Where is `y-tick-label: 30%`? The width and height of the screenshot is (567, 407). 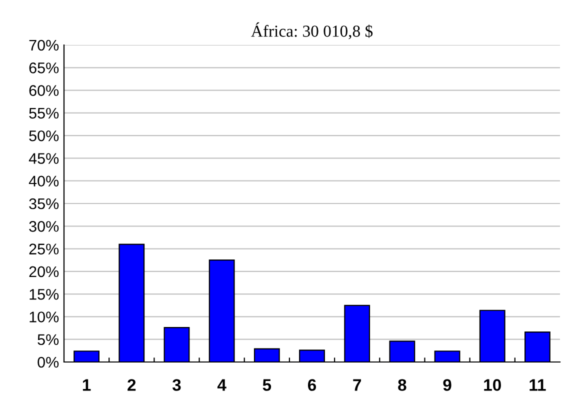 y-tick-label: 30% is located at coordinates (44, 226).